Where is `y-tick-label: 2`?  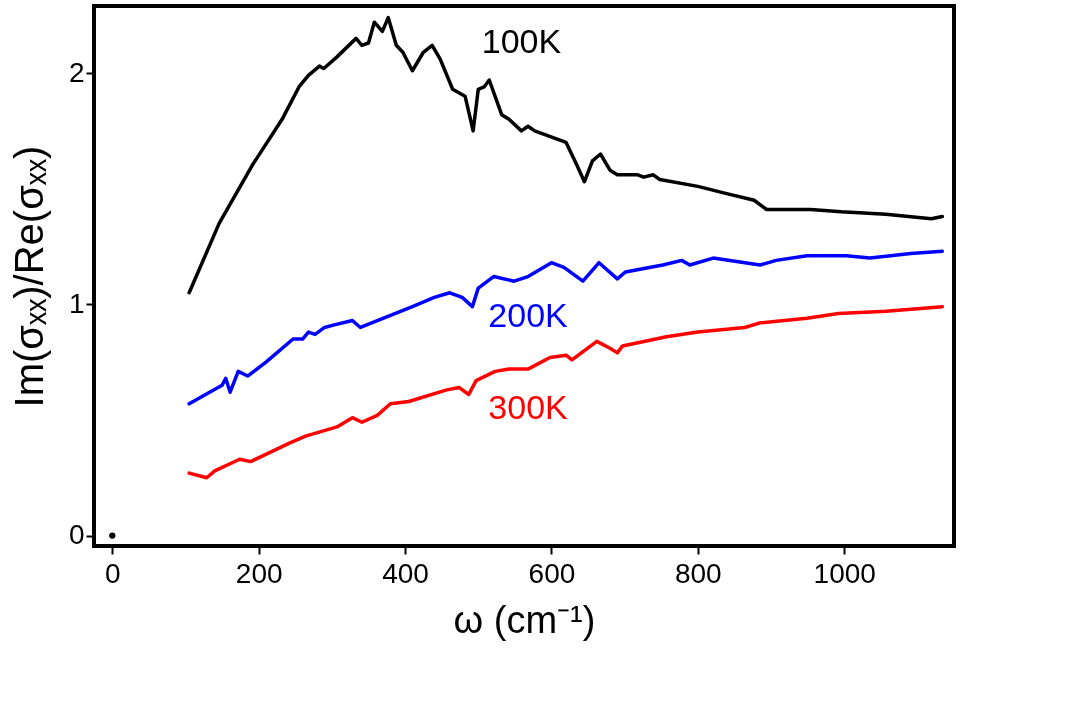
y-tick-label: 2 is located at coordinates (76, 72).